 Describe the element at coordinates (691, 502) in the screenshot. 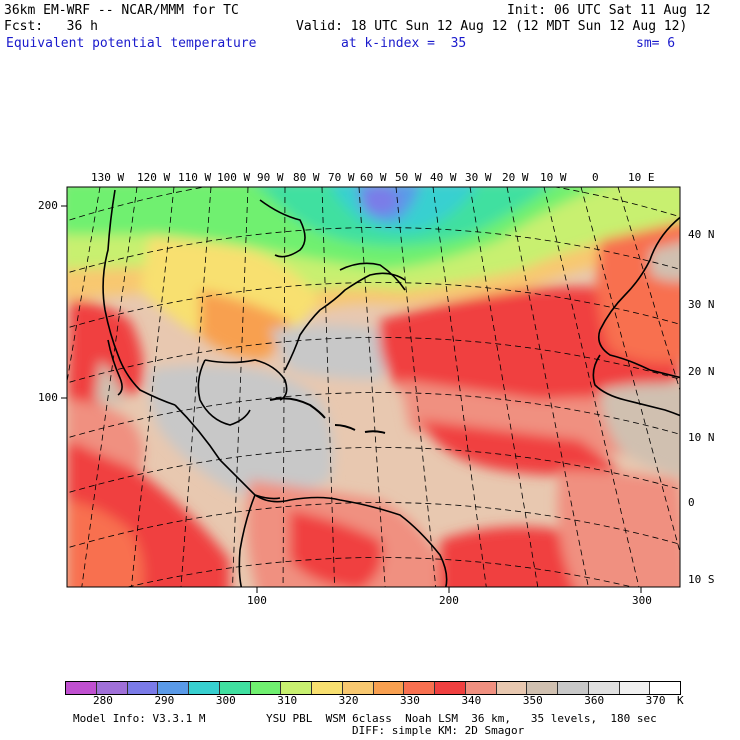

I see `lat-label: 0` at that location.